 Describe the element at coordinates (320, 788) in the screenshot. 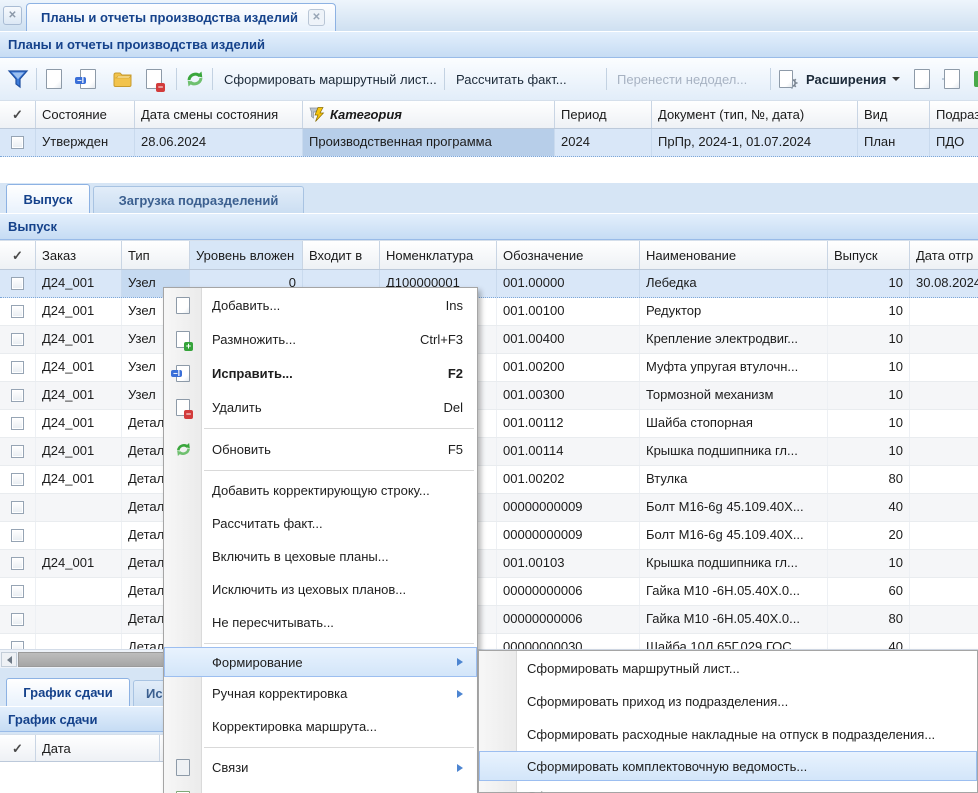

I see `menu-item-partial: +` at that location.